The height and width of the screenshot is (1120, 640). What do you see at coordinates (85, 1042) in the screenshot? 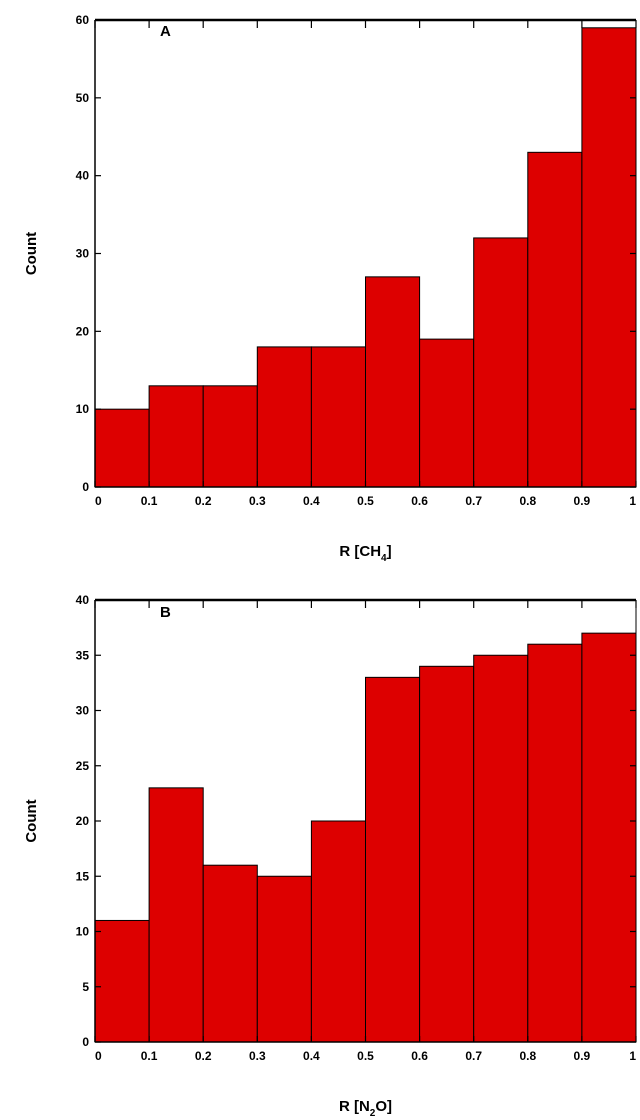
I see `chart-b-y-tick-label: 0` at bounding box center [85, 1042].